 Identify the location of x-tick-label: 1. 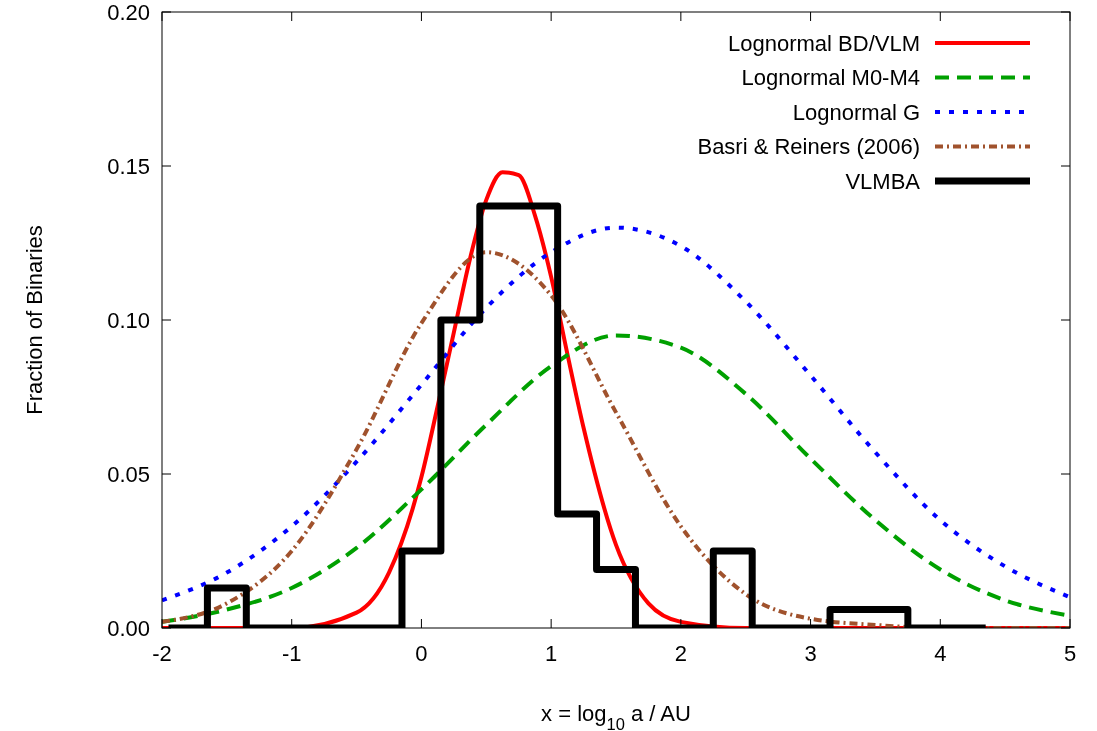
(551, 653).